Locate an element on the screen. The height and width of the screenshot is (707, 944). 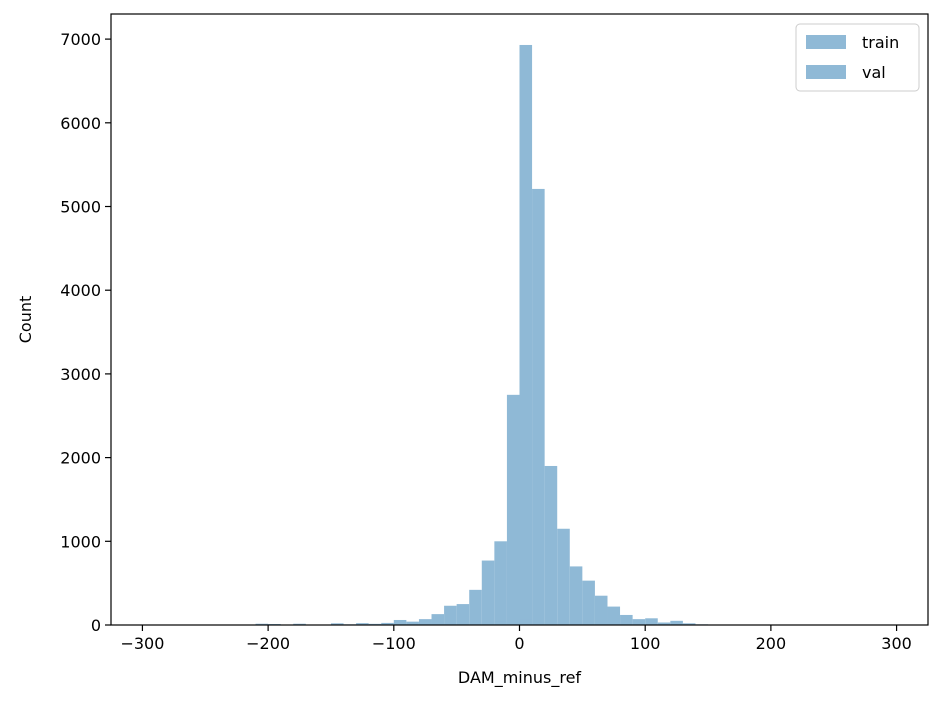
legend: train val is located at coordinates (857, 57).